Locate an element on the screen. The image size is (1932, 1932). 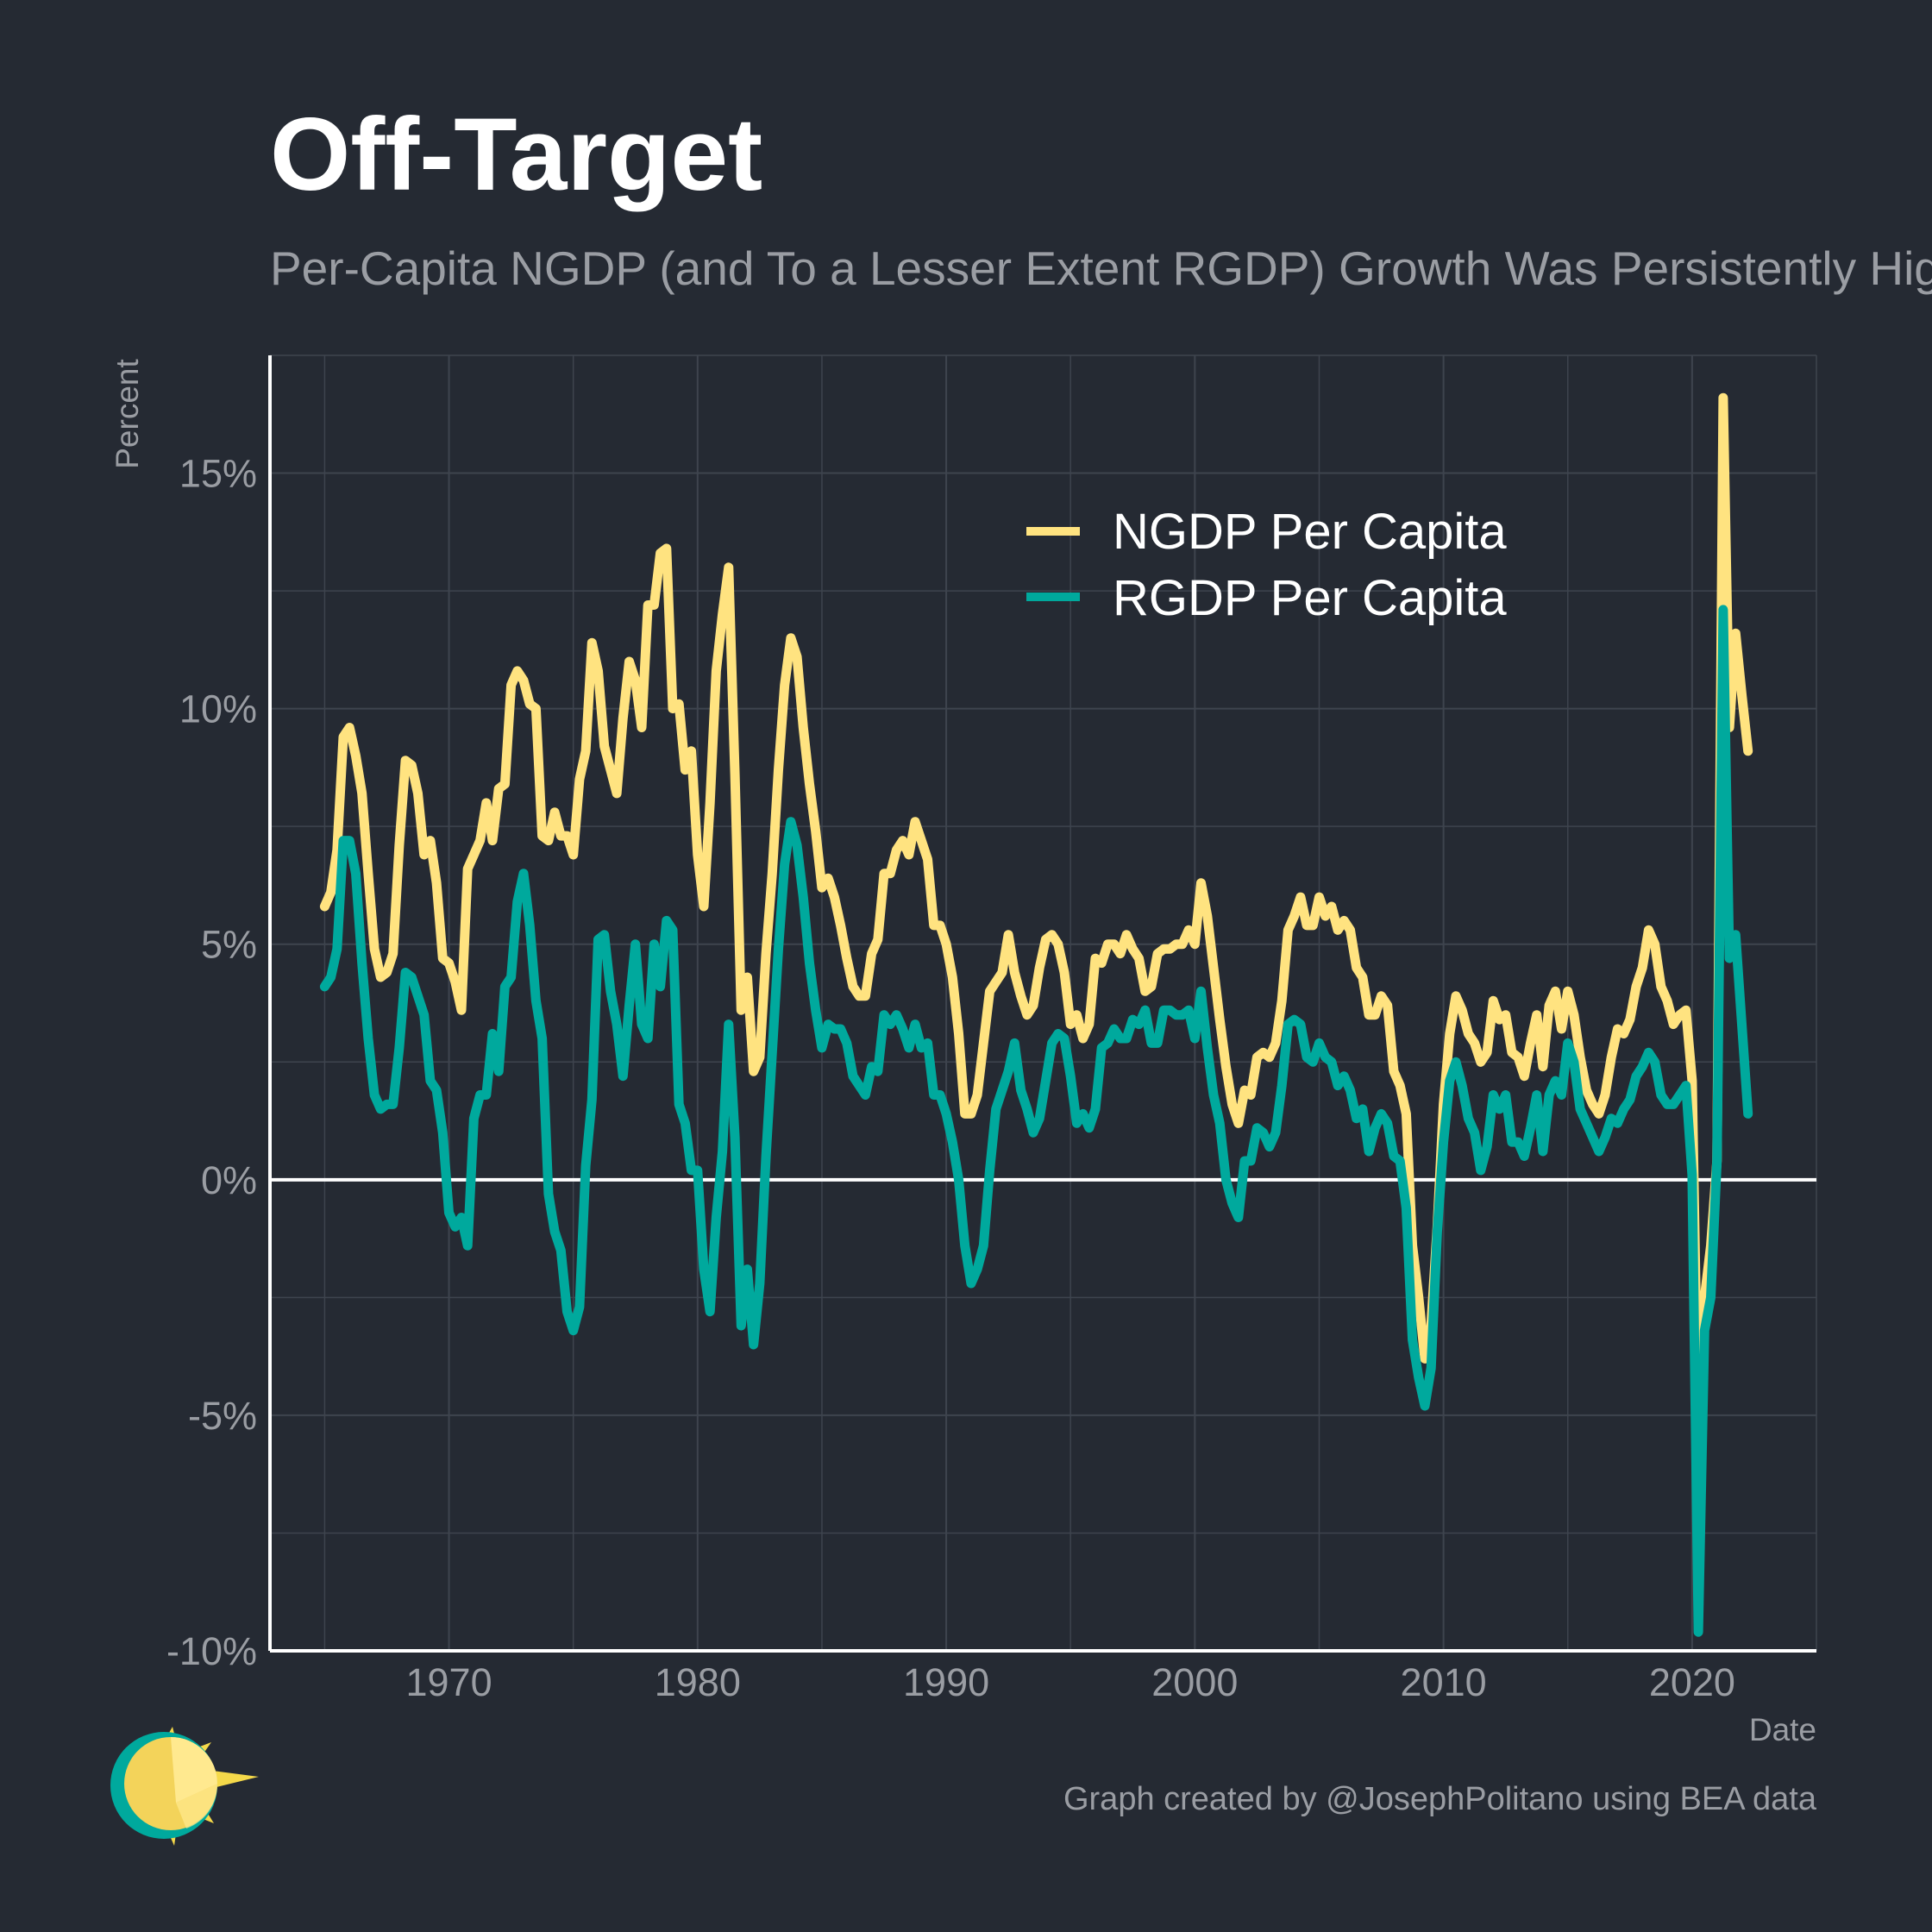
x-tick-label: 2000 is located at coordinates (1194, 1682).